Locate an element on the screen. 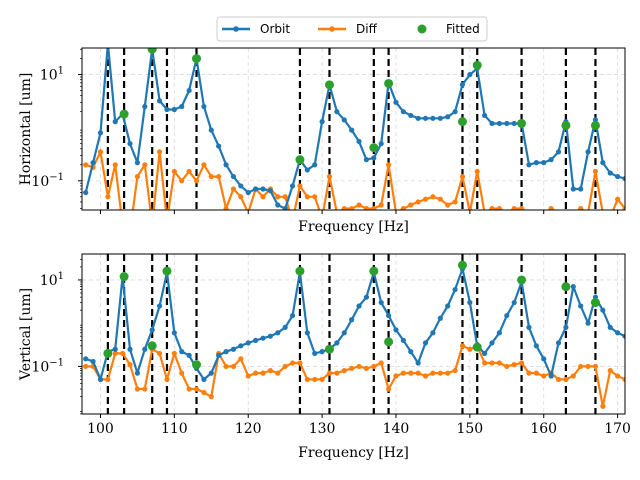  legend-orbit-marker is located at coordinates (236, 29).